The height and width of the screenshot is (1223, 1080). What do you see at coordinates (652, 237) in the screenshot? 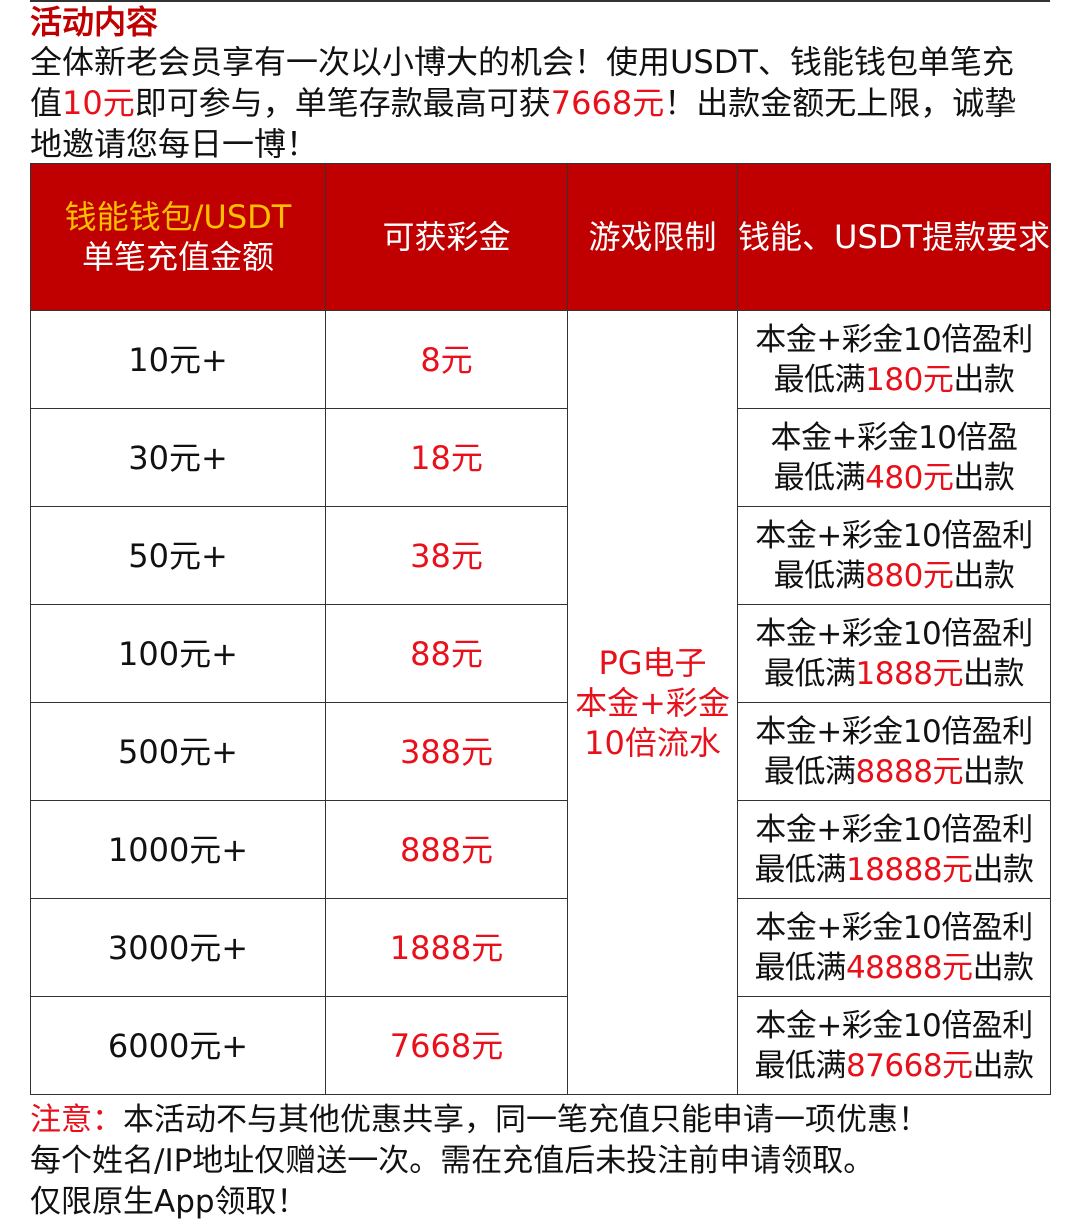
I see `header-game-limit: 游戏限制` at bounding box center [652, 237].